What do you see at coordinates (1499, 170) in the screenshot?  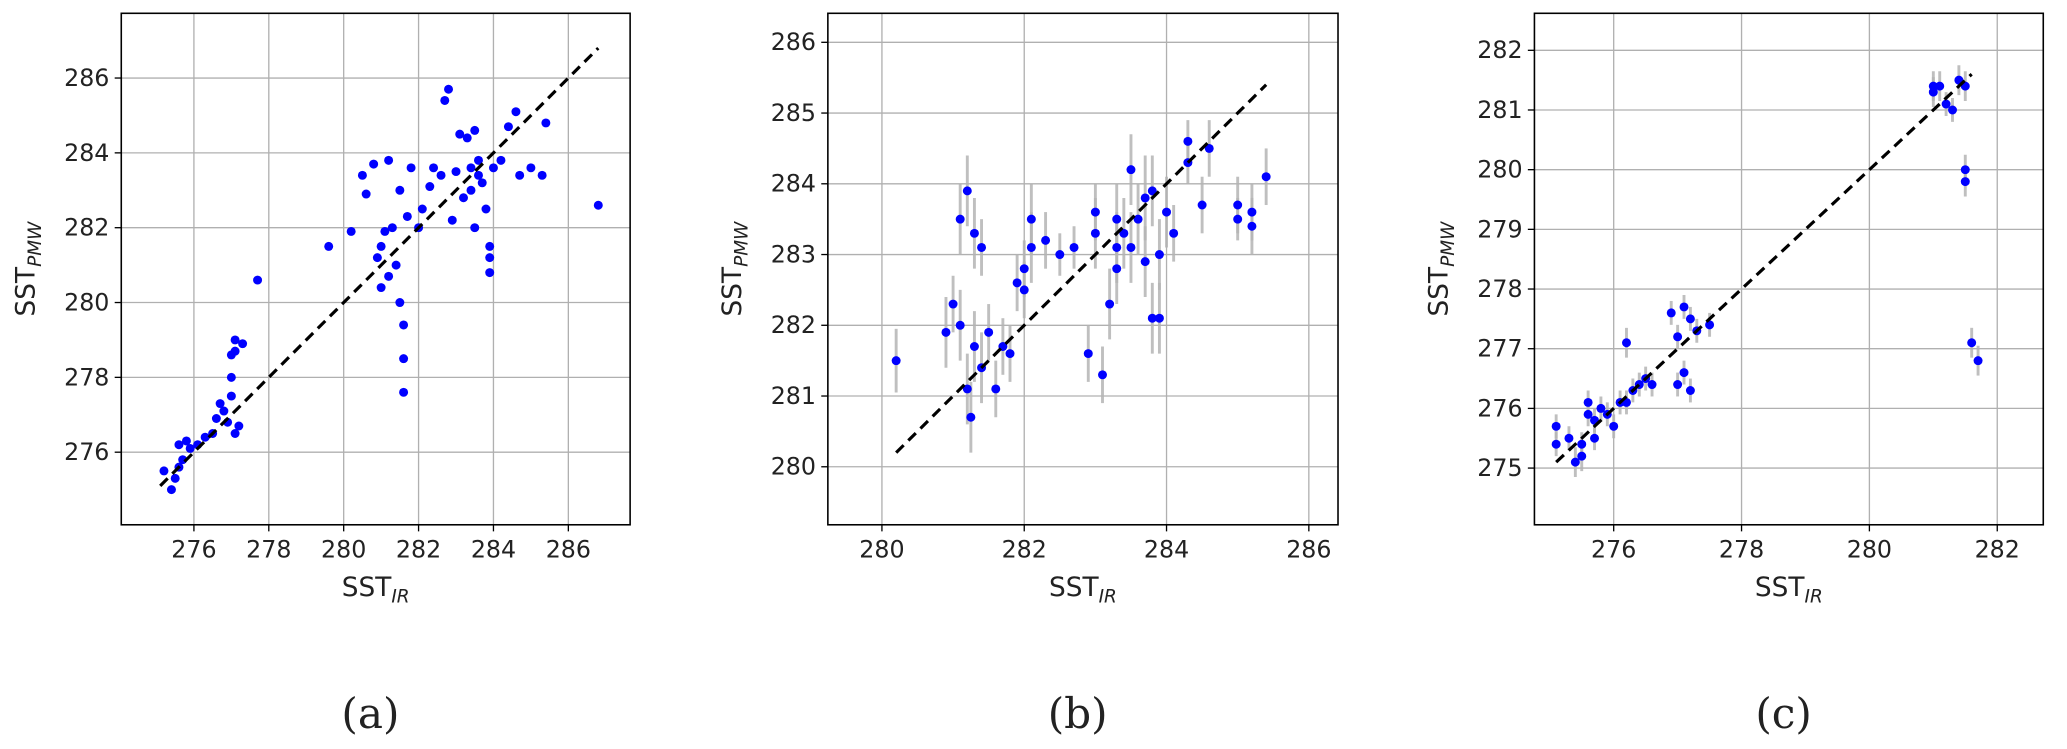 I see `y-tick-label: 280` at bounding box center [1499, 170].